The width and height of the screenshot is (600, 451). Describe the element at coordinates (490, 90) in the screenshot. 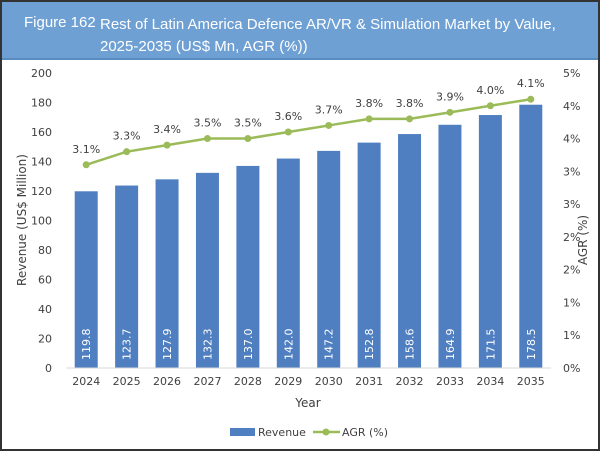

I see `agr-data-label: 4.0%` at that location.